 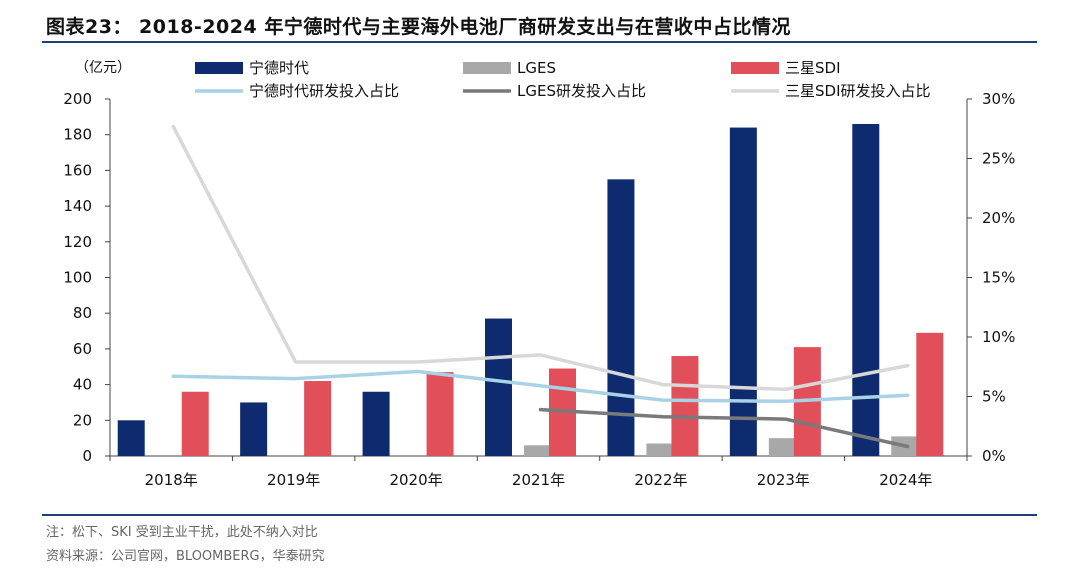 What do you see at coordinates (858, 91) in the screenshot?
I see `legend-item-sdi-line-label: 三星SDI研发投入占比` at bounding box center [858, 91].